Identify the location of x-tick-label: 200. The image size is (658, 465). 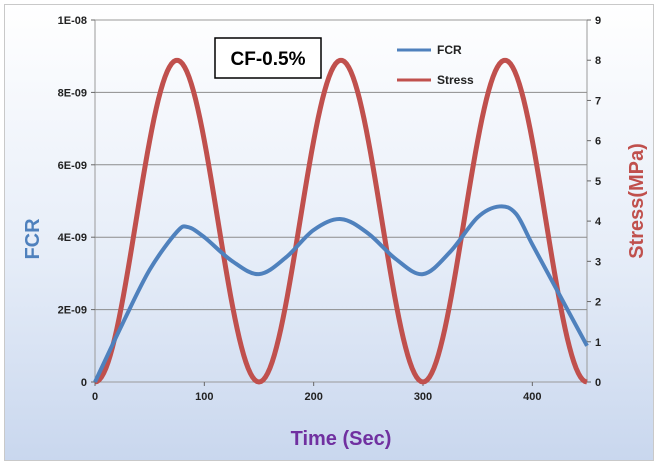
(313, 397).